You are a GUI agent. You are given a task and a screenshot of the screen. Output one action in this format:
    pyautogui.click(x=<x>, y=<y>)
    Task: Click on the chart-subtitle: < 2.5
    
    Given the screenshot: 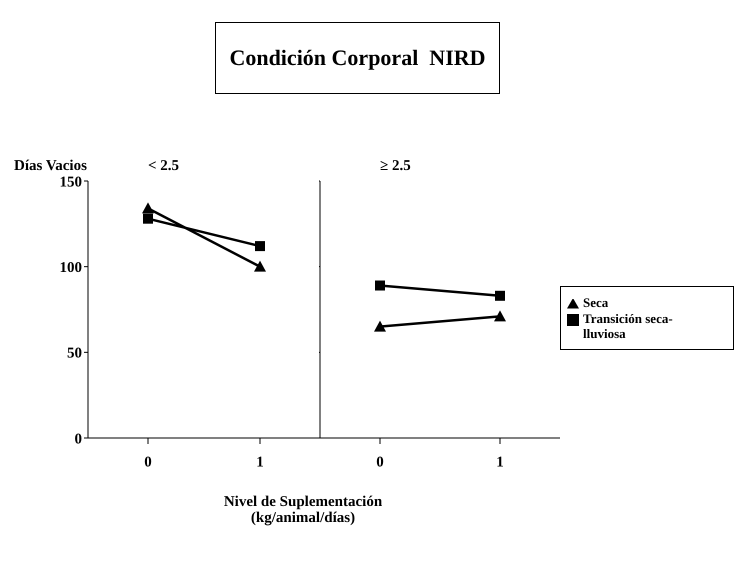 What is the action you would take?
    pyautogui.click(x=164, y=166)
    